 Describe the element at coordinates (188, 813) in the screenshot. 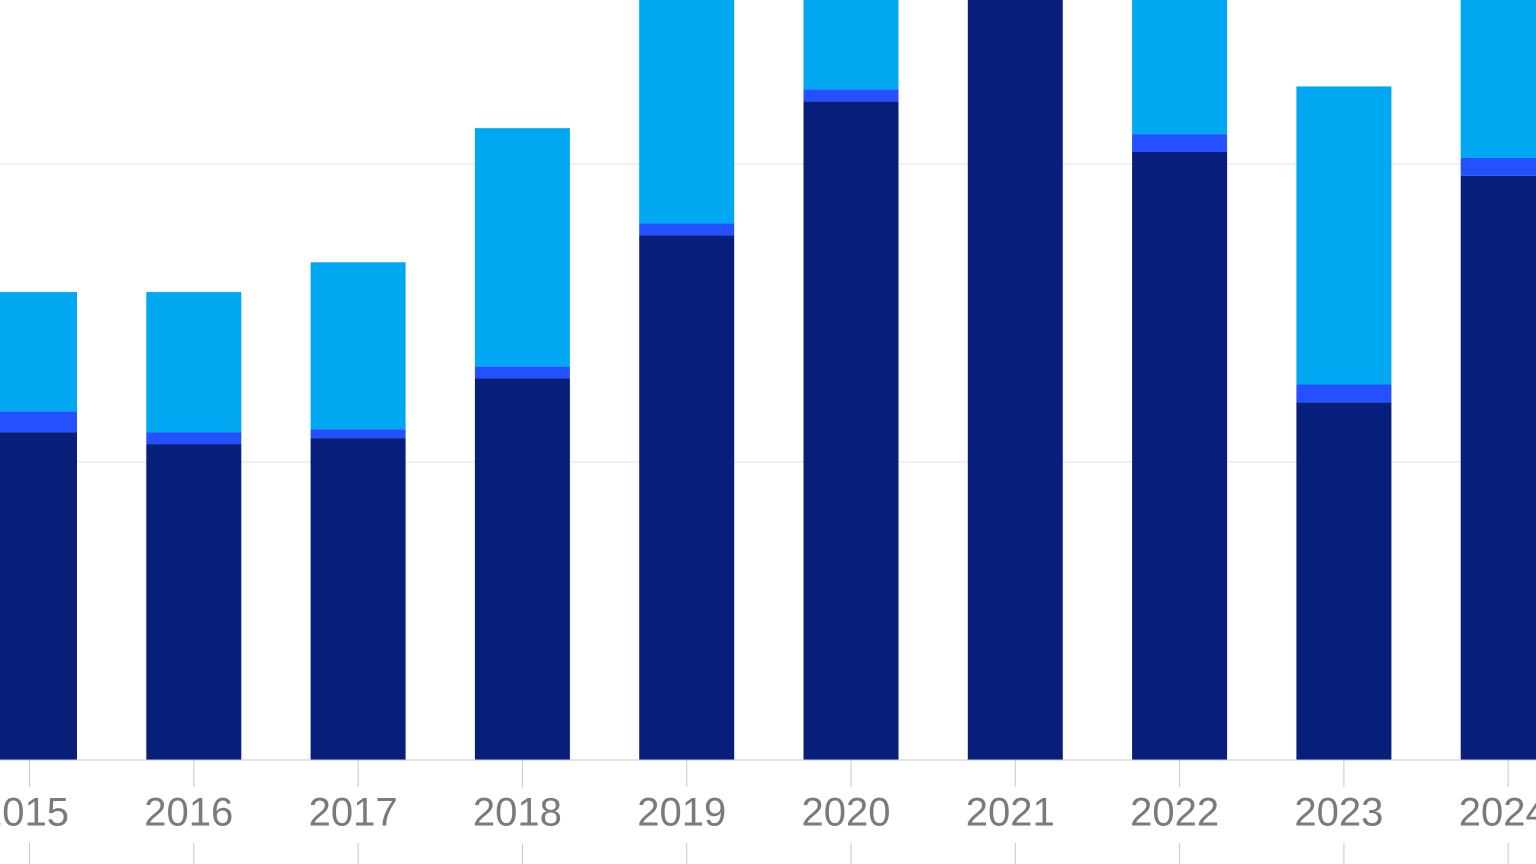

I see `x-tick-label: 2016` at that location.